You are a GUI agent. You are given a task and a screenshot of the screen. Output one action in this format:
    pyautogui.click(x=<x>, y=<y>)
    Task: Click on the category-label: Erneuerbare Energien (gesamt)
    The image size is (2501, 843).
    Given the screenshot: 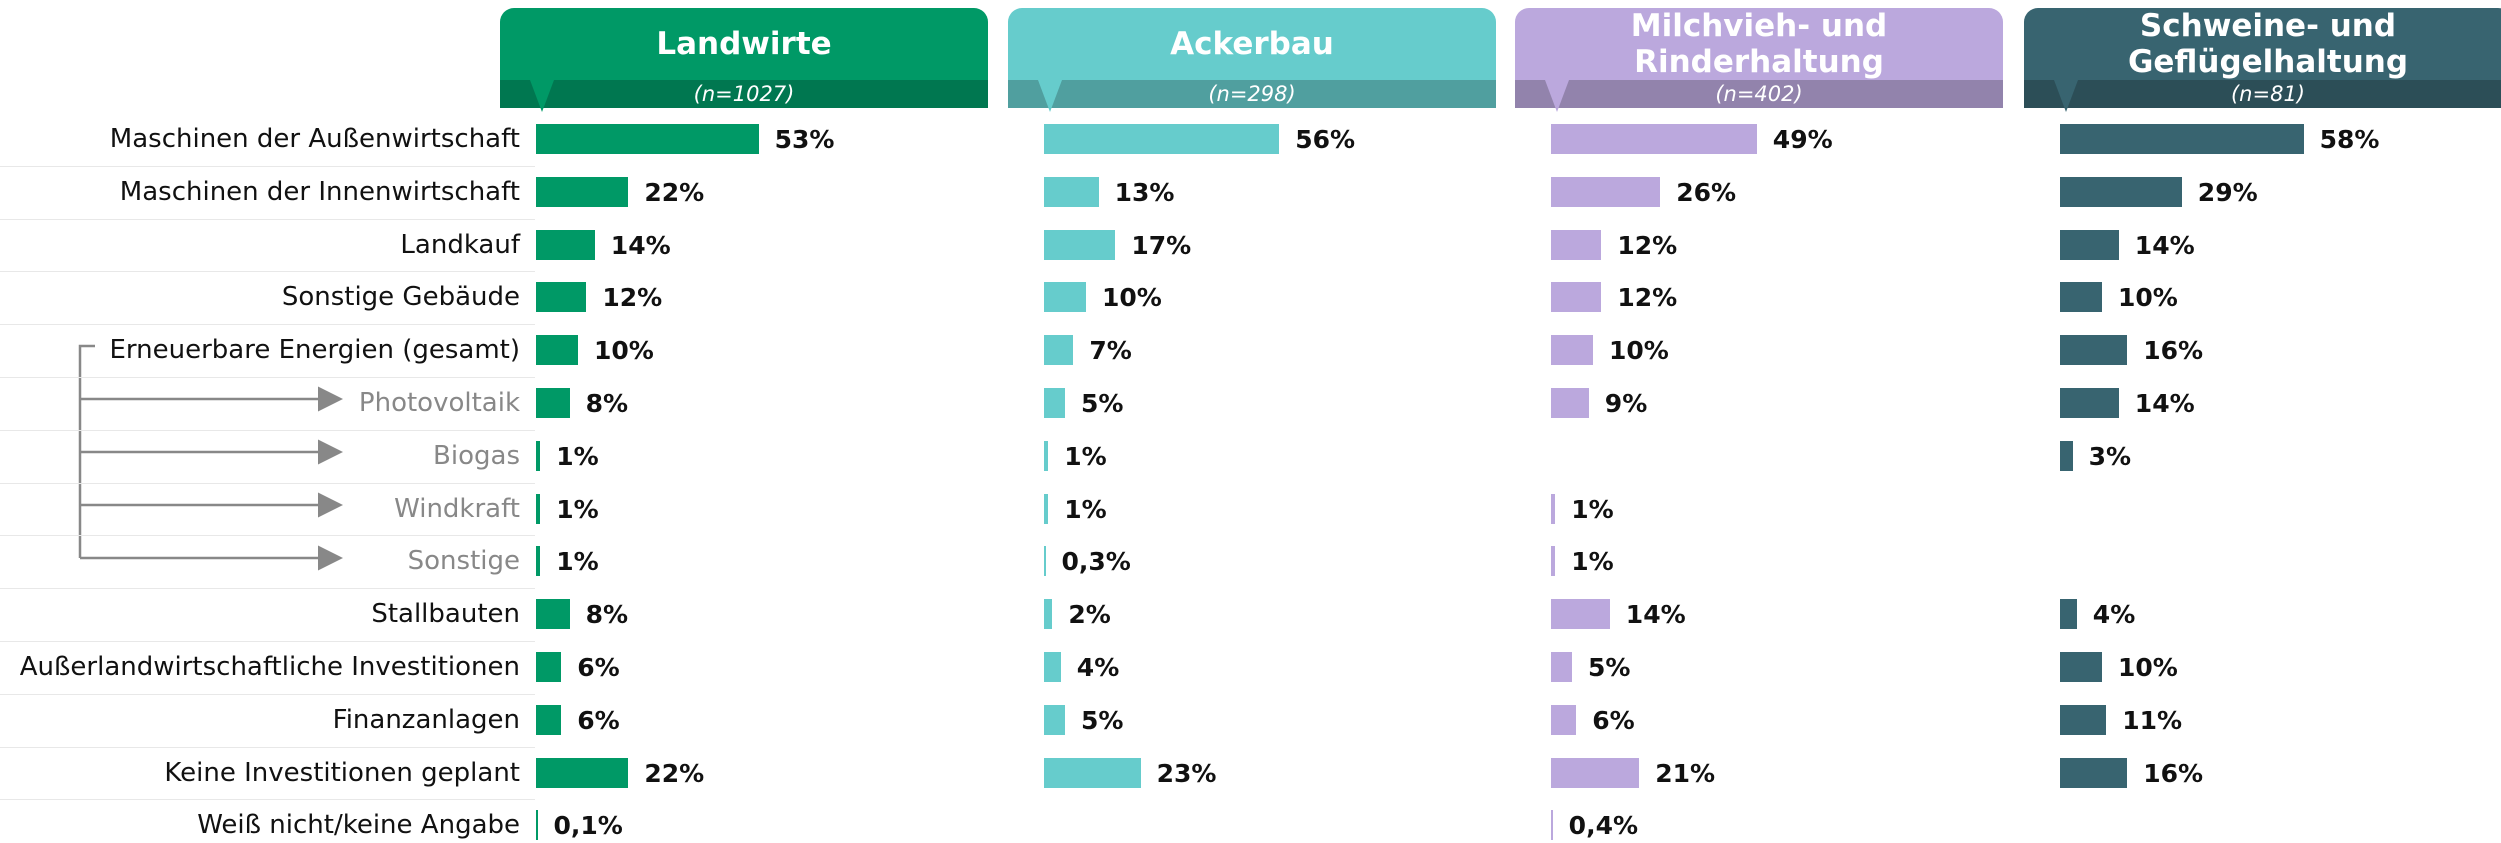 What is the action you would take?
    pyautogui.click(x=314, y=350)
    